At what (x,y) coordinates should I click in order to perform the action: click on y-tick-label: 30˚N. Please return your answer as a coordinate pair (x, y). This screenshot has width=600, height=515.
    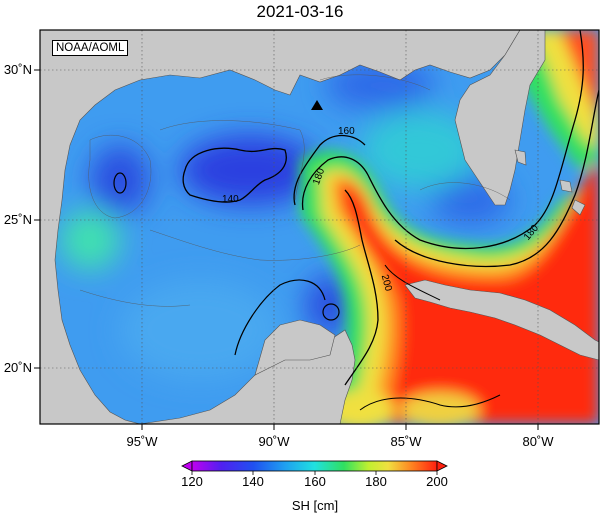
    Looking at the image, I should click on (18, 69).